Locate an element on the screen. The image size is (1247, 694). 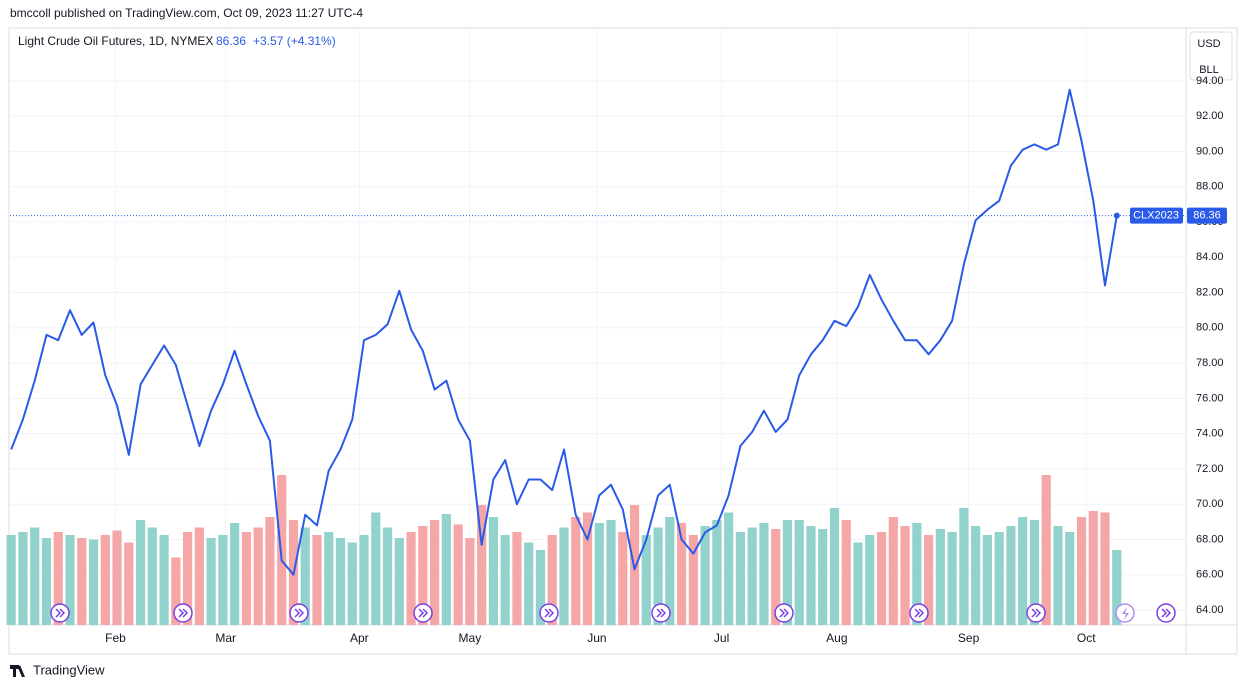
y-tick-label: 82.00 is located at coordinates (1210, 292).